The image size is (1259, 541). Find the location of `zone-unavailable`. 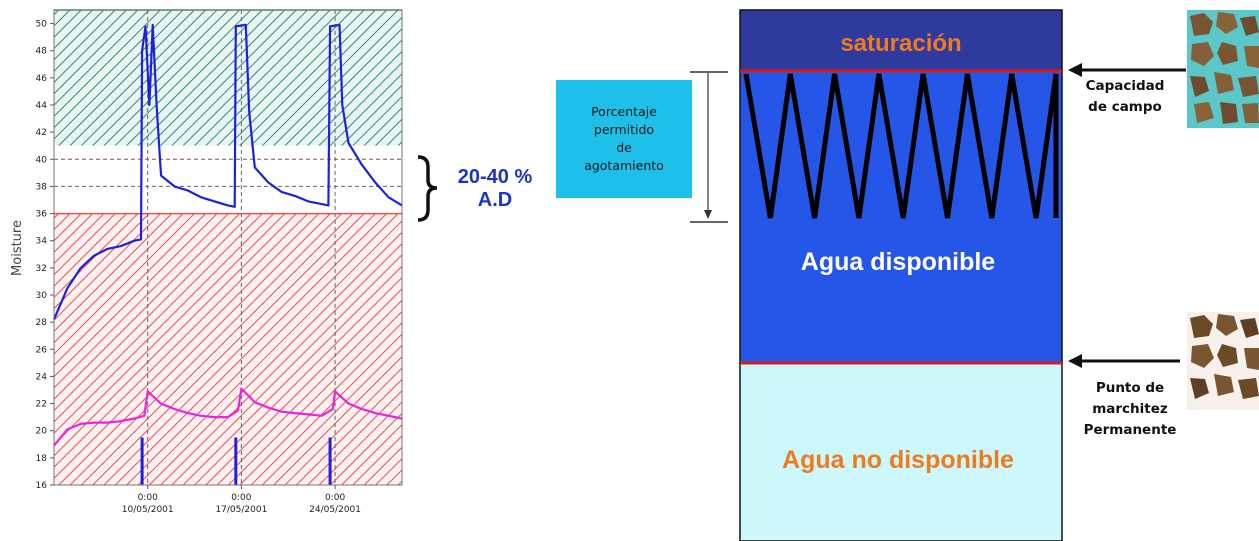

zone-unavailable is located at coordinates (901, 451).